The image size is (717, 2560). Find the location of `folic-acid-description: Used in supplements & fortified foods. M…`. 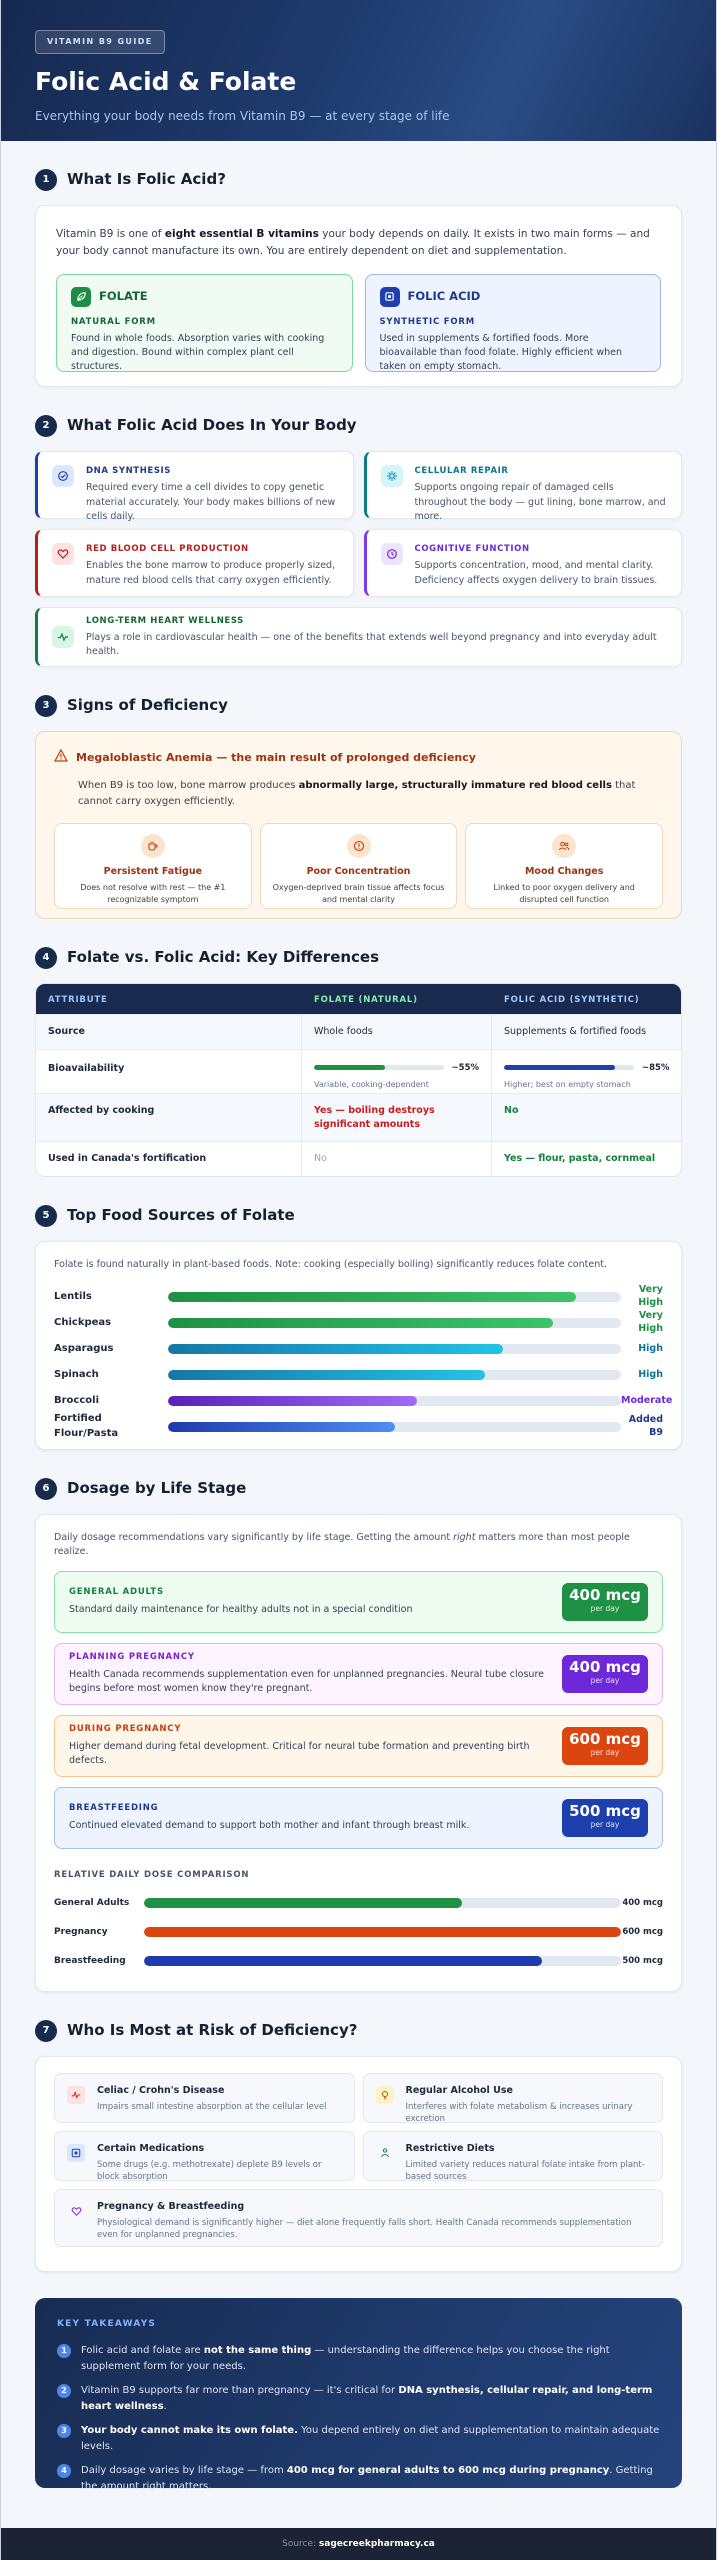

folic-acid-description: Used in supplements & fortified foods. M… is located at coordinates (501, 352).